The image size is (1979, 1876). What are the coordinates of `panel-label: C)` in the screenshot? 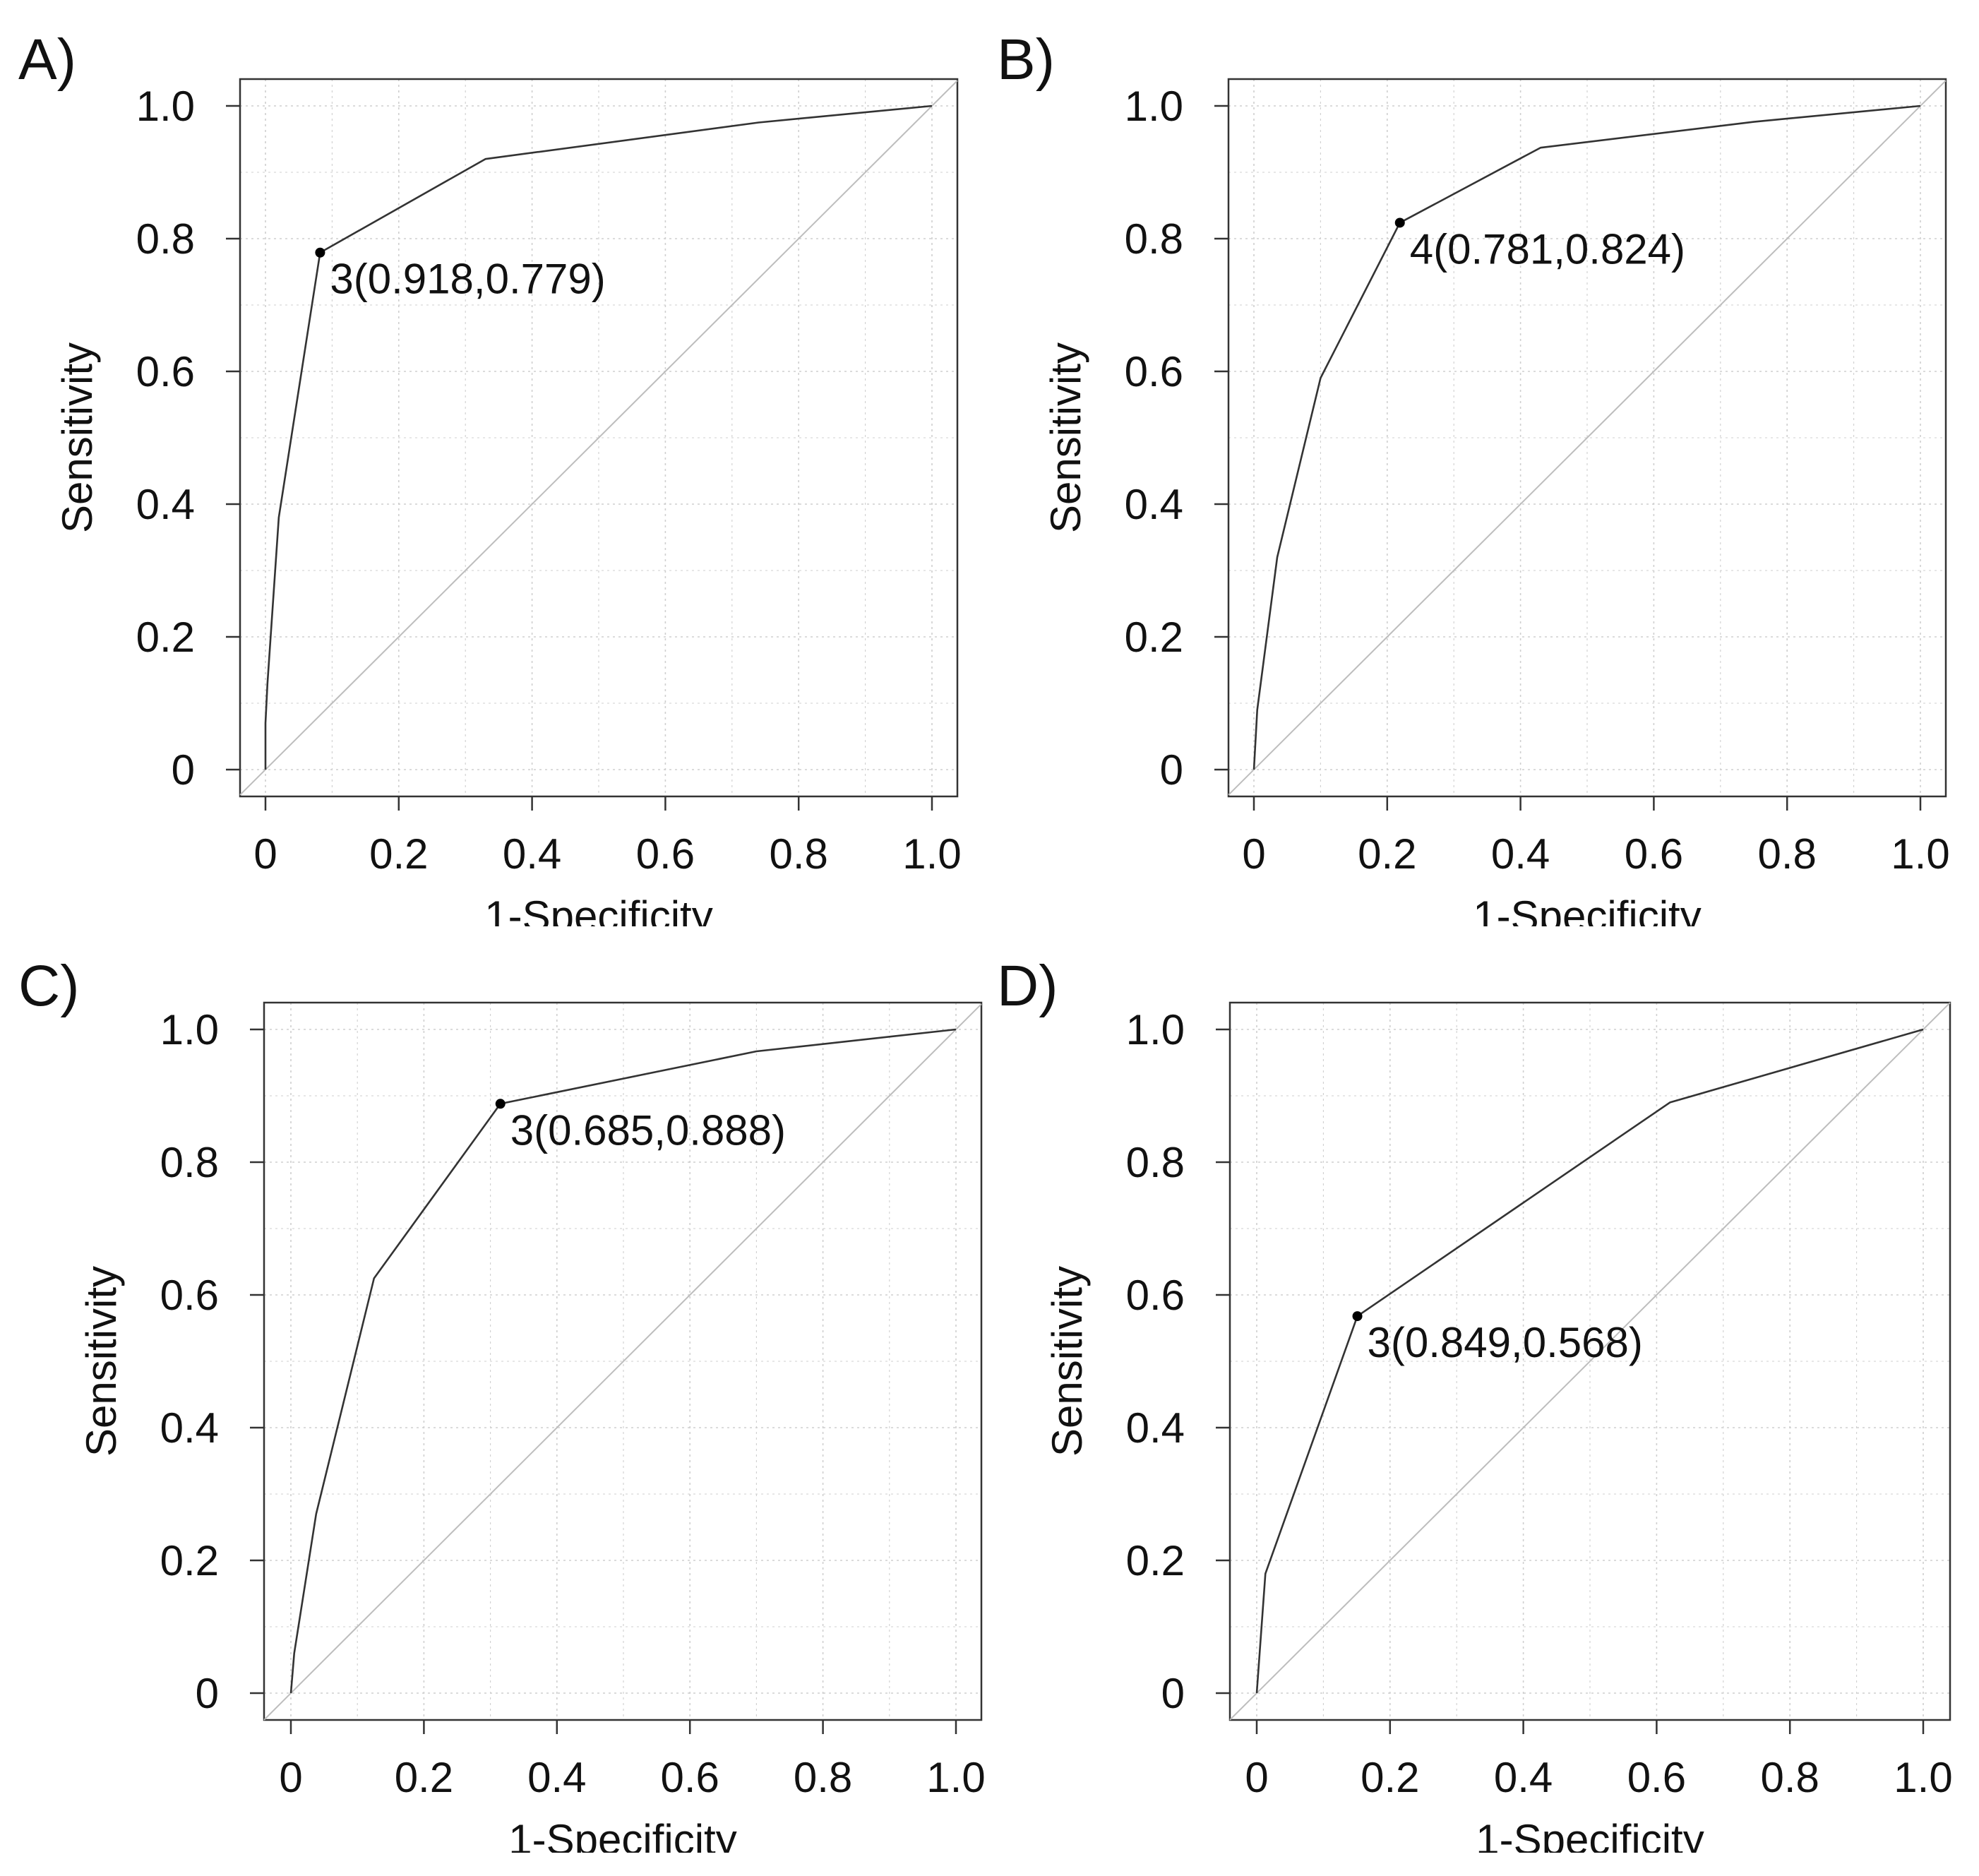 It's located at (49, 986).